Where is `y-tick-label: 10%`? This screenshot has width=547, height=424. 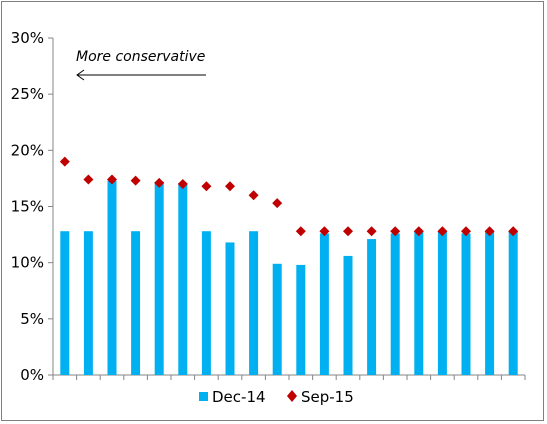 y-tick-label: 10% is located at coordinates (27, 263).